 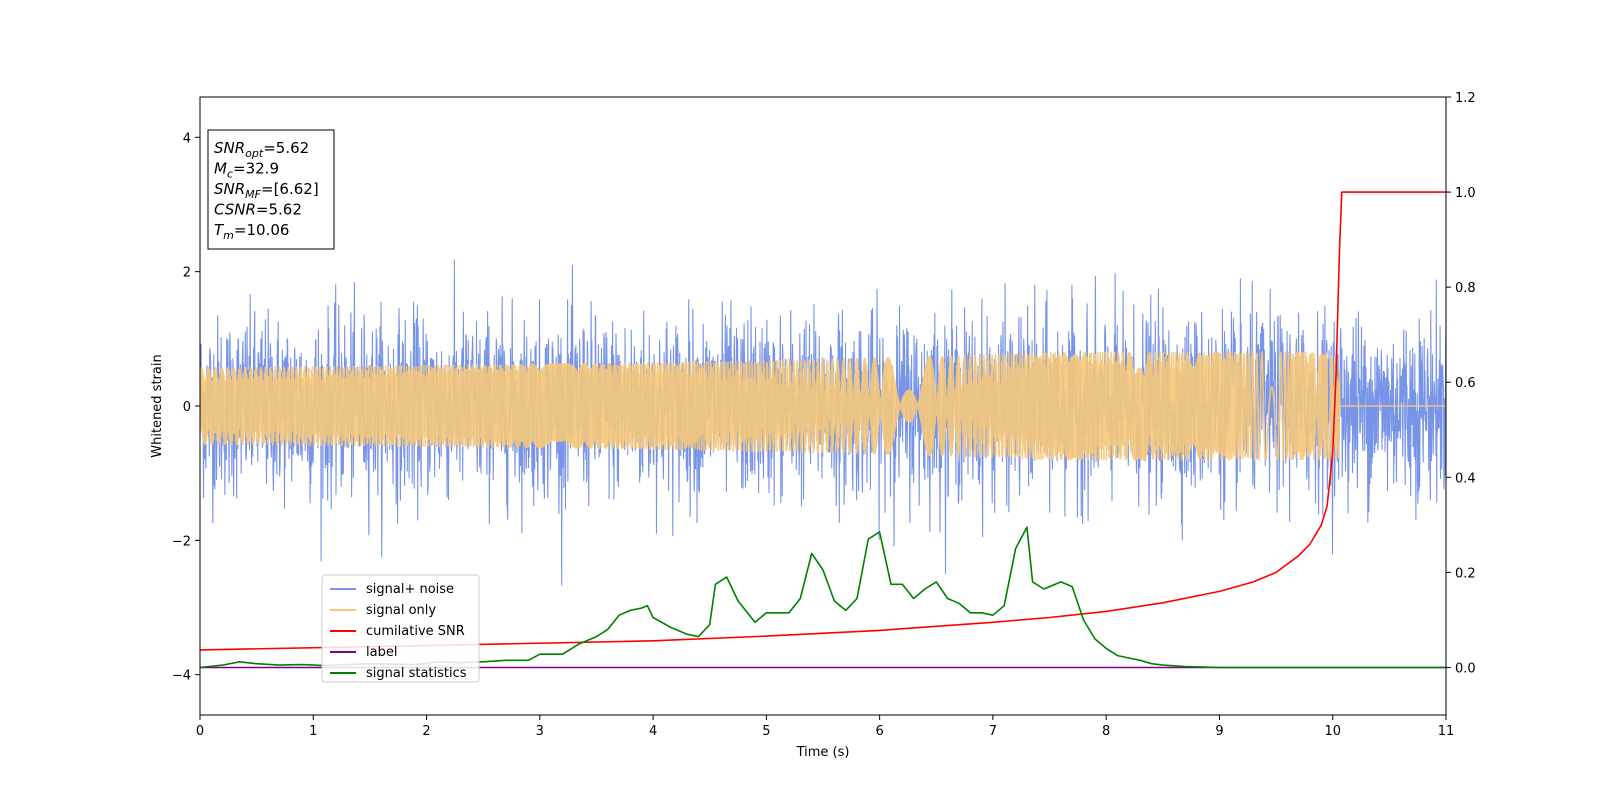 I want to click on info-symbol: M, so click(x=220, y=169).